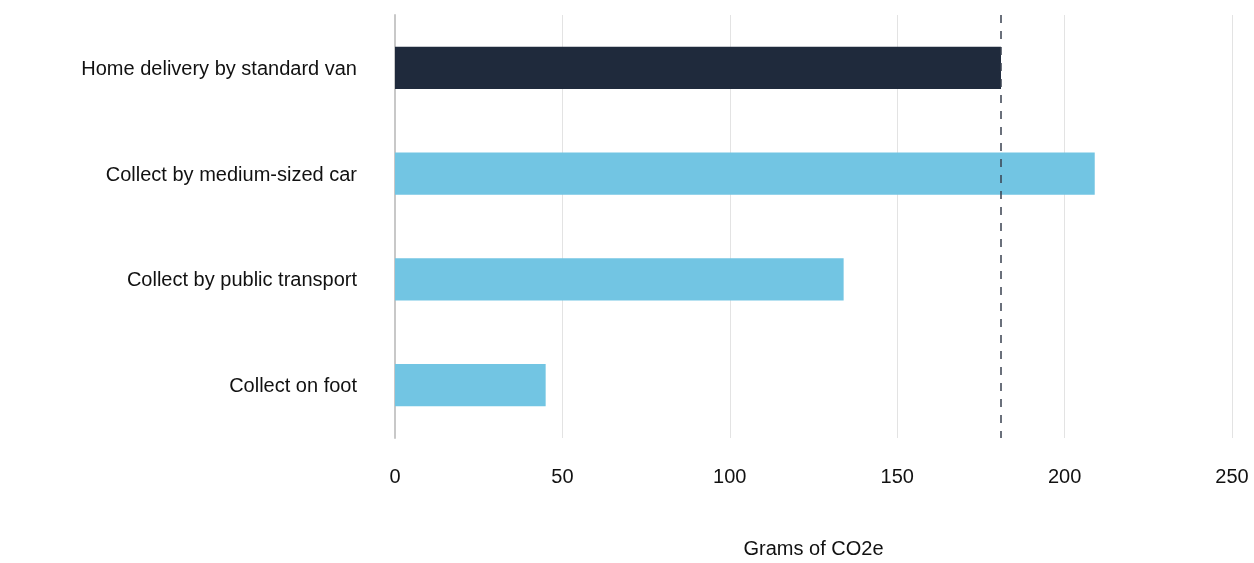 The width and height of the screenshot is (1254, 563). What do you see at coordinates (293, 385) in the screenshot?
I see `y-tick-label: Collect on foot` at bounding box center [293, 385].